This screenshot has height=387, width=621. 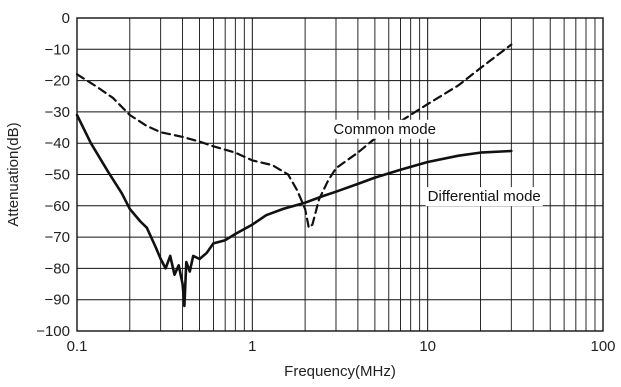 I want to click on y-tick-label: −100, so click(x=53, y=331).